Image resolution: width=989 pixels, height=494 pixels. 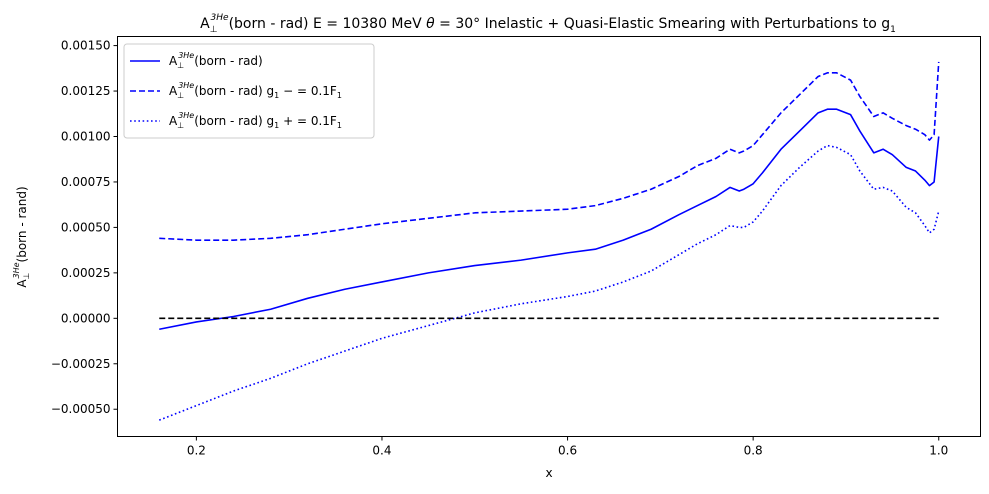 I want to click on legend-dotted-sup: 3He, so click(x=186, y=115).